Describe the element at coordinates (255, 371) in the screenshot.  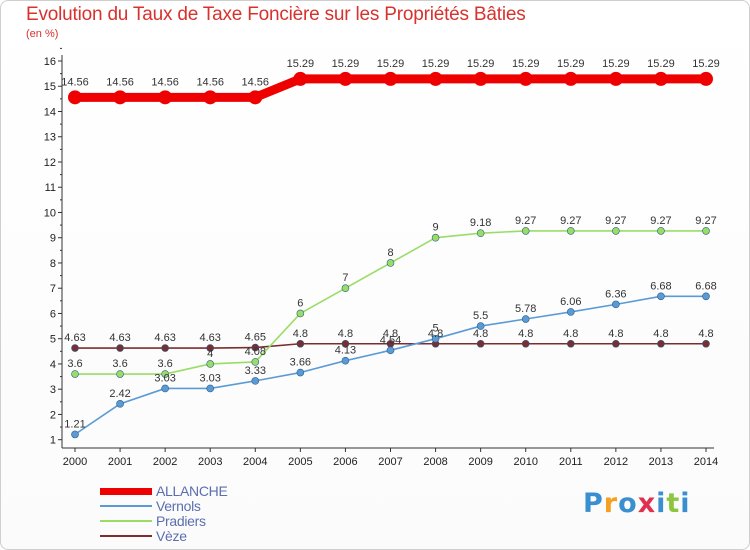
I see `data-label-vernols: 3.33` at that location.